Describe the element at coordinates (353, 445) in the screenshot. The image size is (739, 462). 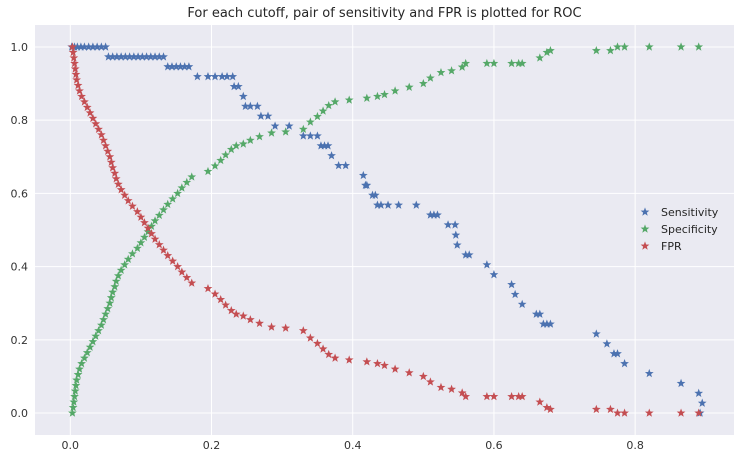
I see `x-tick-labels: 0.0 0.2 0.4 0.6 0.8` at that location.